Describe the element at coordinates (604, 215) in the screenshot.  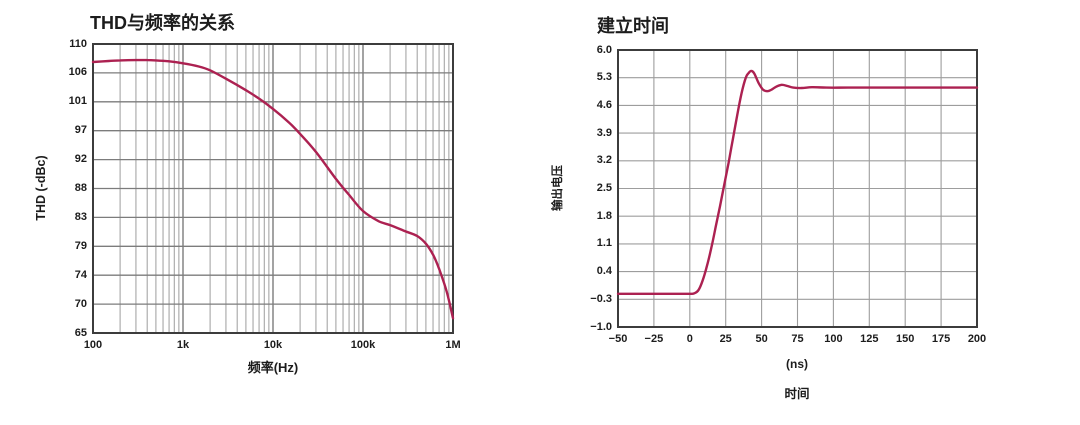
I see `y-tick-label: 1.8` at that location.